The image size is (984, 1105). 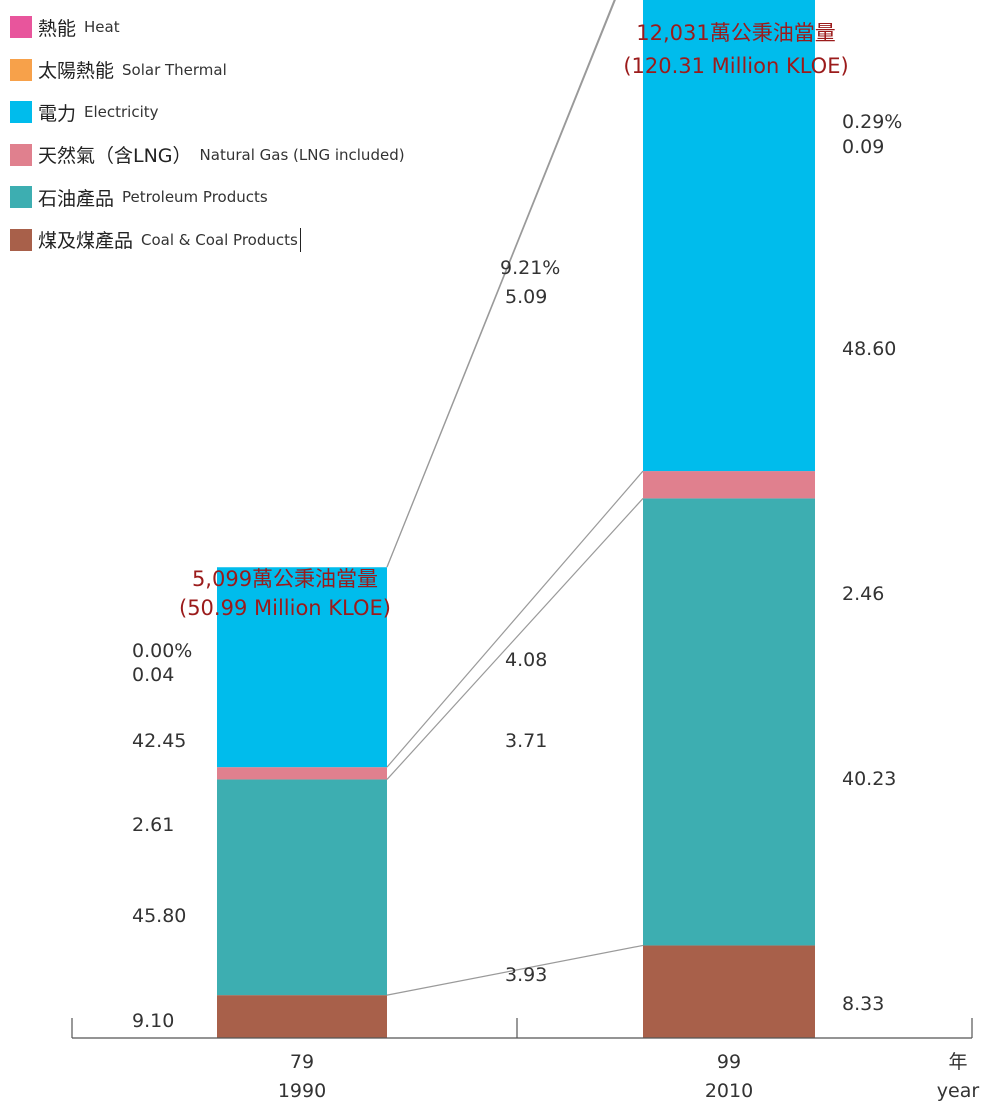 I want to click on total-label: 12,031萬公秉油當量, so click(x=735, y=33).